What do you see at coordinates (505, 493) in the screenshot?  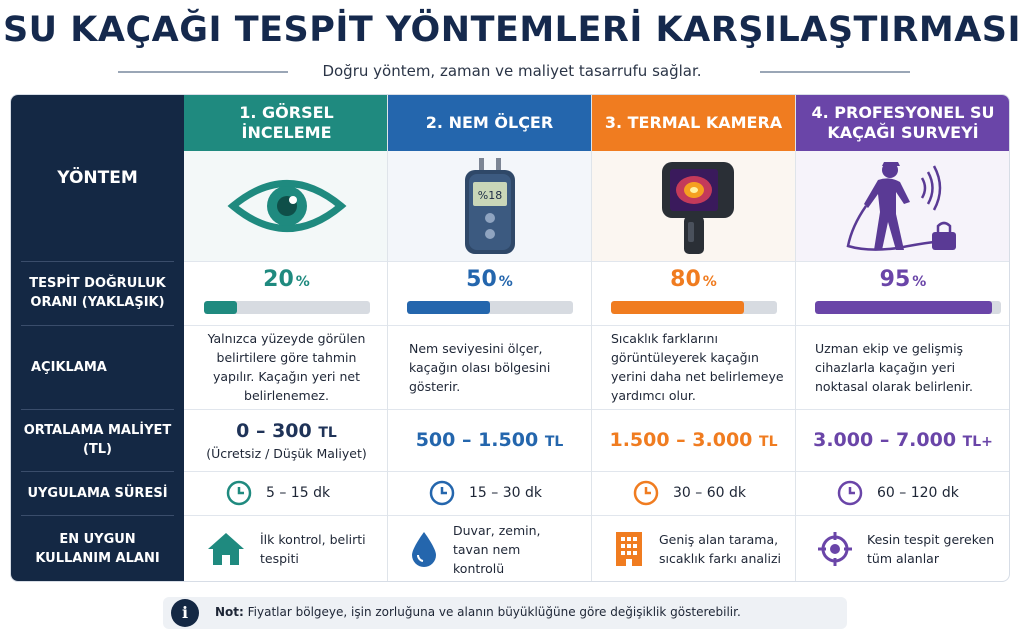 I see `duration-text: 15 – 30 dk` at bounding box center [505, 493].